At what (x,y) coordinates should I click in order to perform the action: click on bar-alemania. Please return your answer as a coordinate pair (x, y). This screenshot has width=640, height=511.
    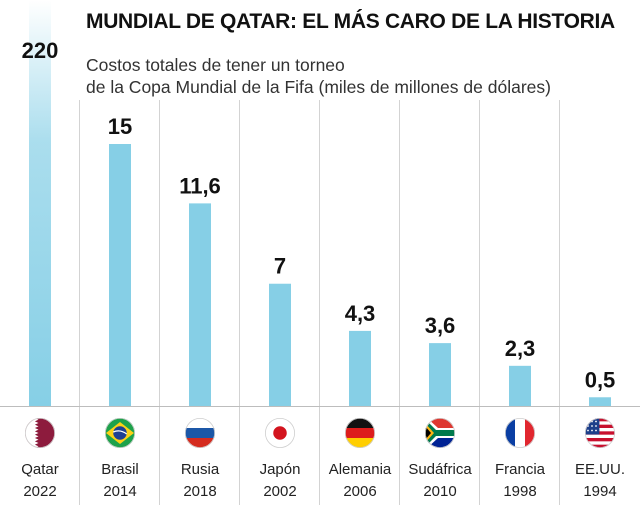
    Looking at the image, I should click on (360, 368).